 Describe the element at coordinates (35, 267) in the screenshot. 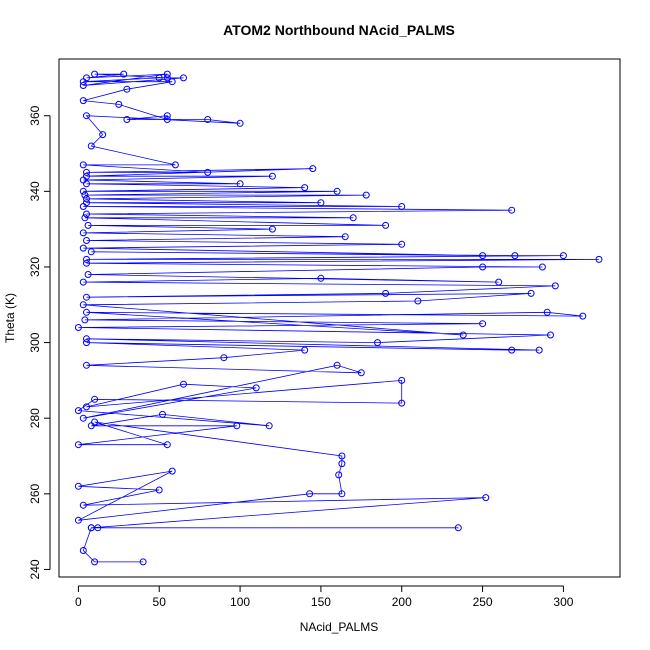

I see `y-tick-label: 320` at that location.